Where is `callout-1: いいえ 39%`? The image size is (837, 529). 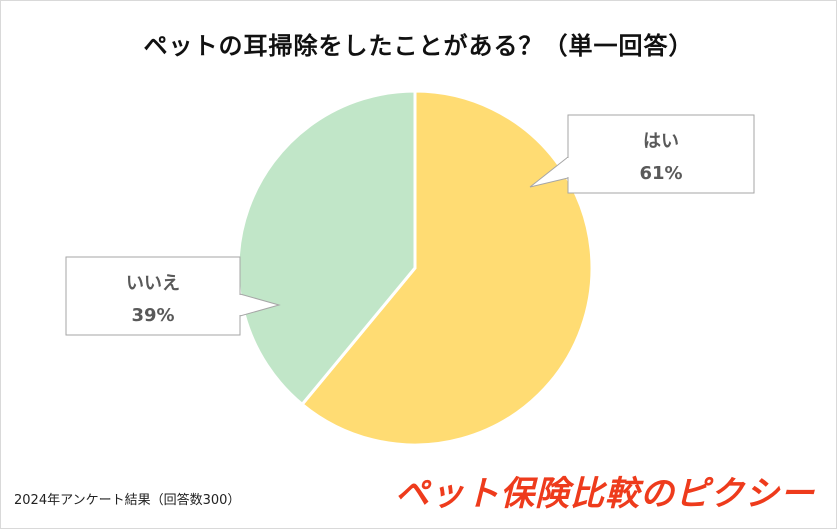
callout-1: いいえ 39% is located at coordinates (173, 296).